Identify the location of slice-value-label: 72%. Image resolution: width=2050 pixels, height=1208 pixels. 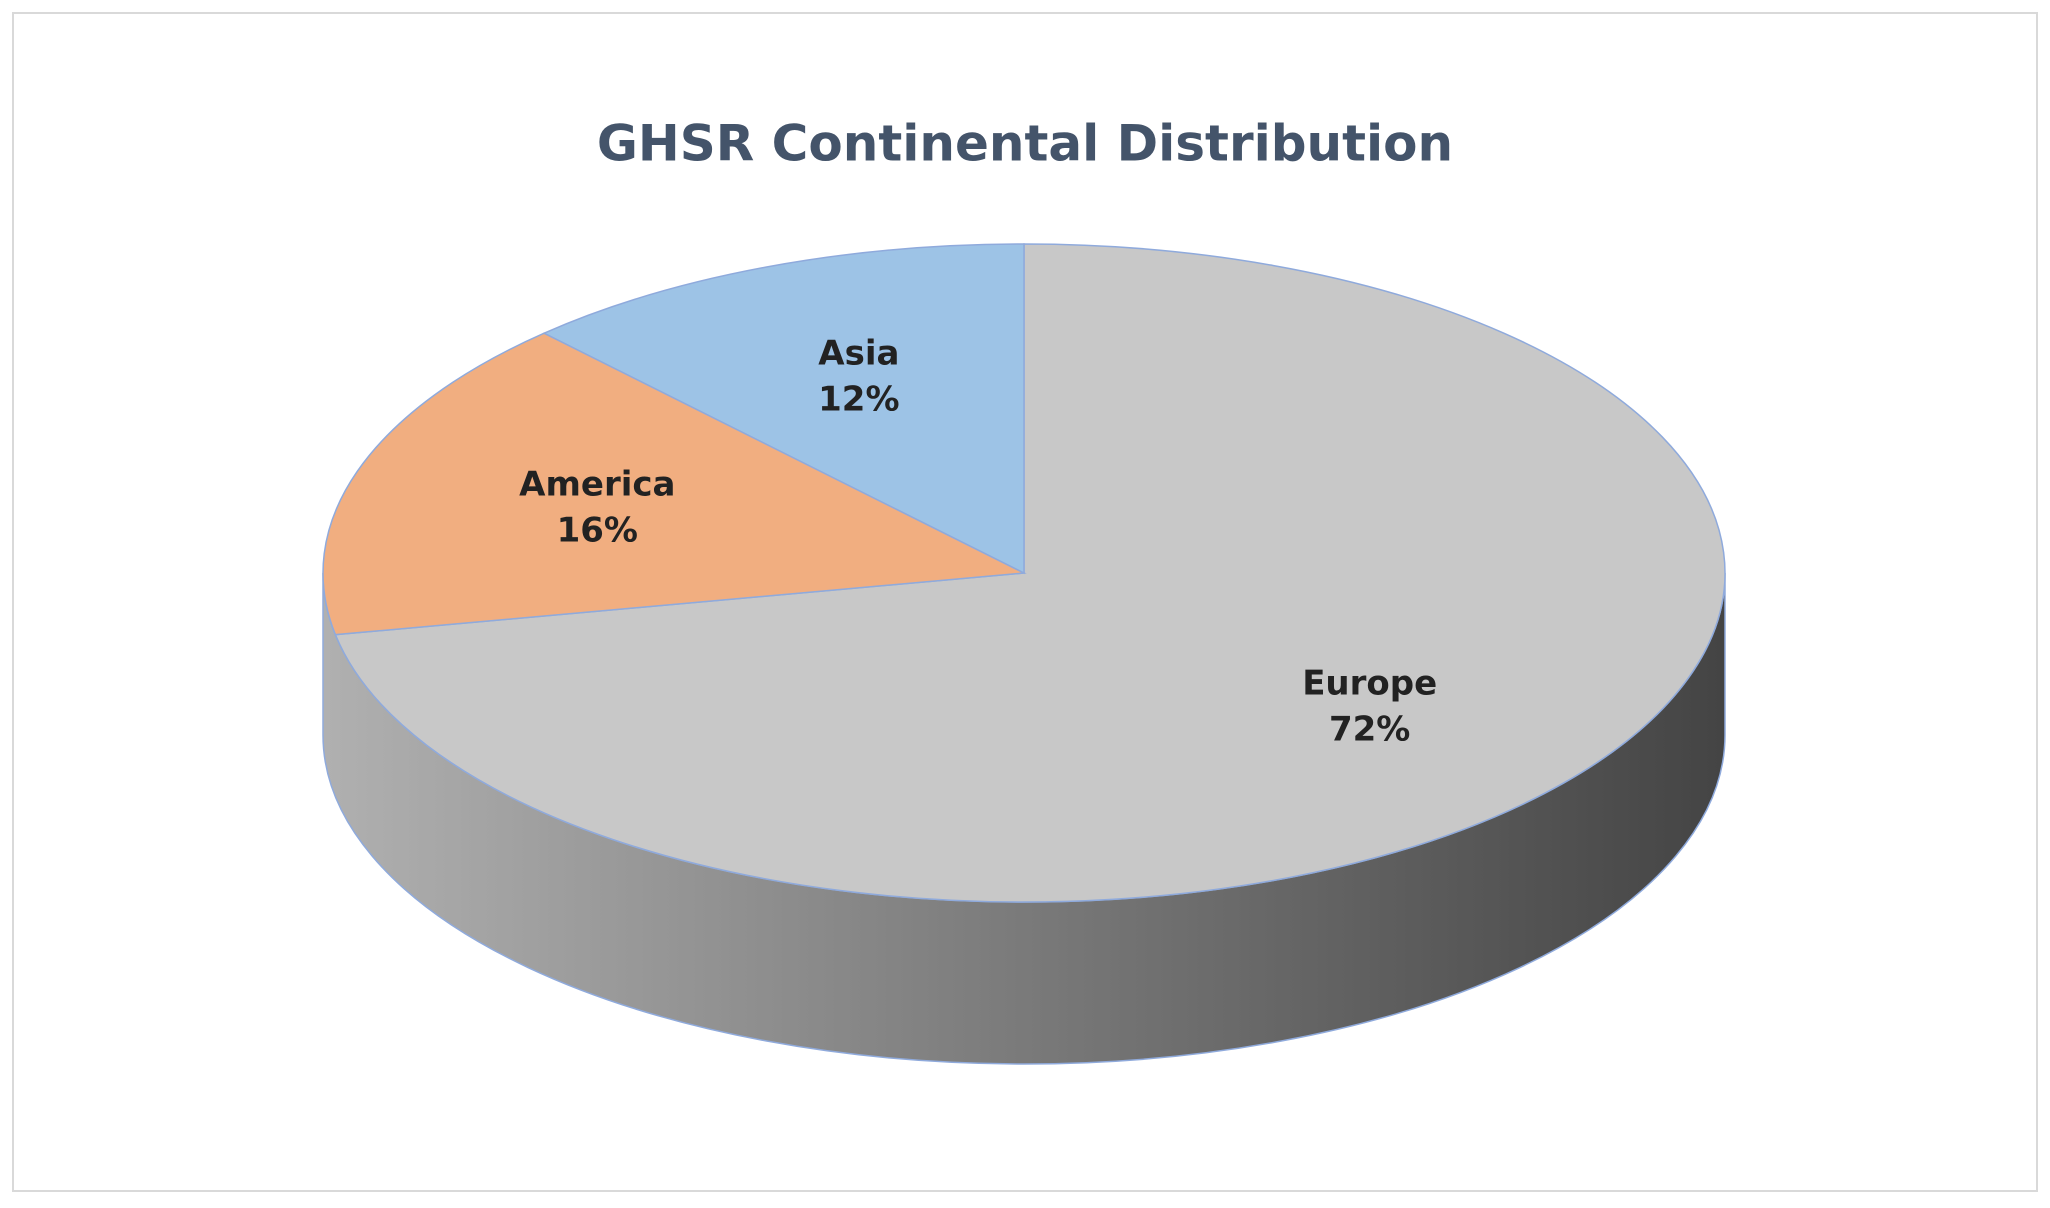
(1369, 730).